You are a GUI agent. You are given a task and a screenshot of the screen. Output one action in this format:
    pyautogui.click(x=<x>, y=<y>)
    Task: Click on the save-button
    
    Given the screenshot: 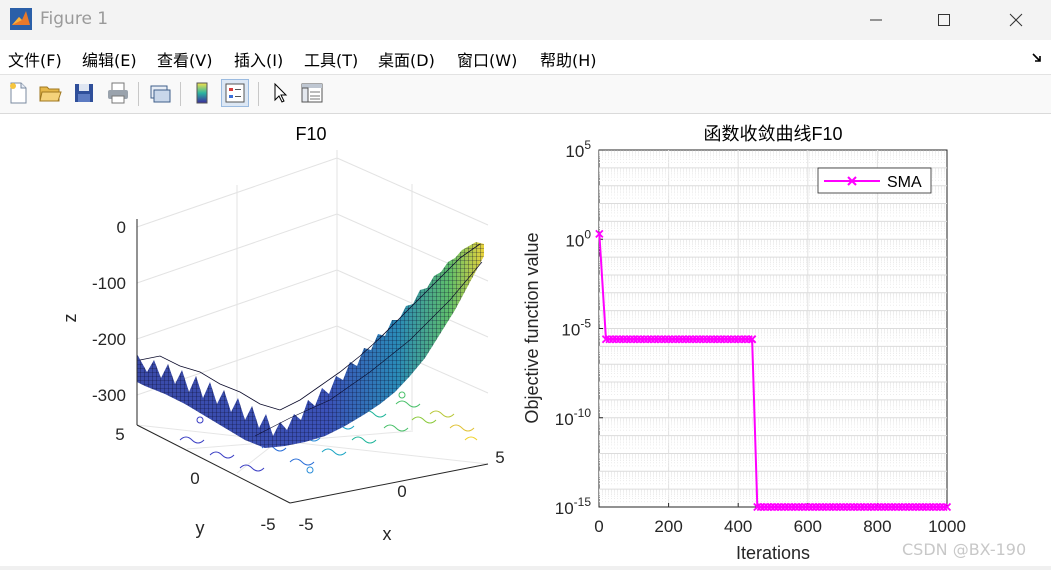 What is the action you would take?
    pyautogui.click(x=84, y=93)
    